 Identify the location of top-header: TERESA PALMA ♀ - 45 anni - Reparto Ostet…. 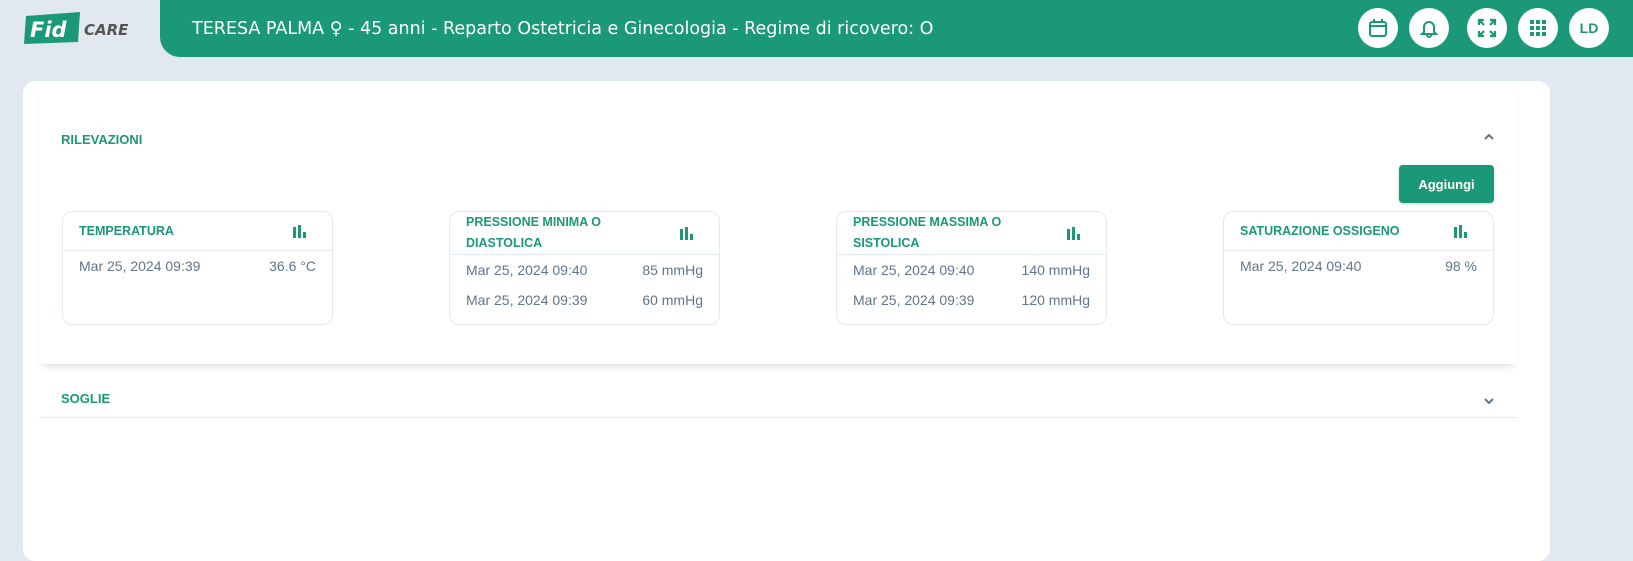
(896, 28).